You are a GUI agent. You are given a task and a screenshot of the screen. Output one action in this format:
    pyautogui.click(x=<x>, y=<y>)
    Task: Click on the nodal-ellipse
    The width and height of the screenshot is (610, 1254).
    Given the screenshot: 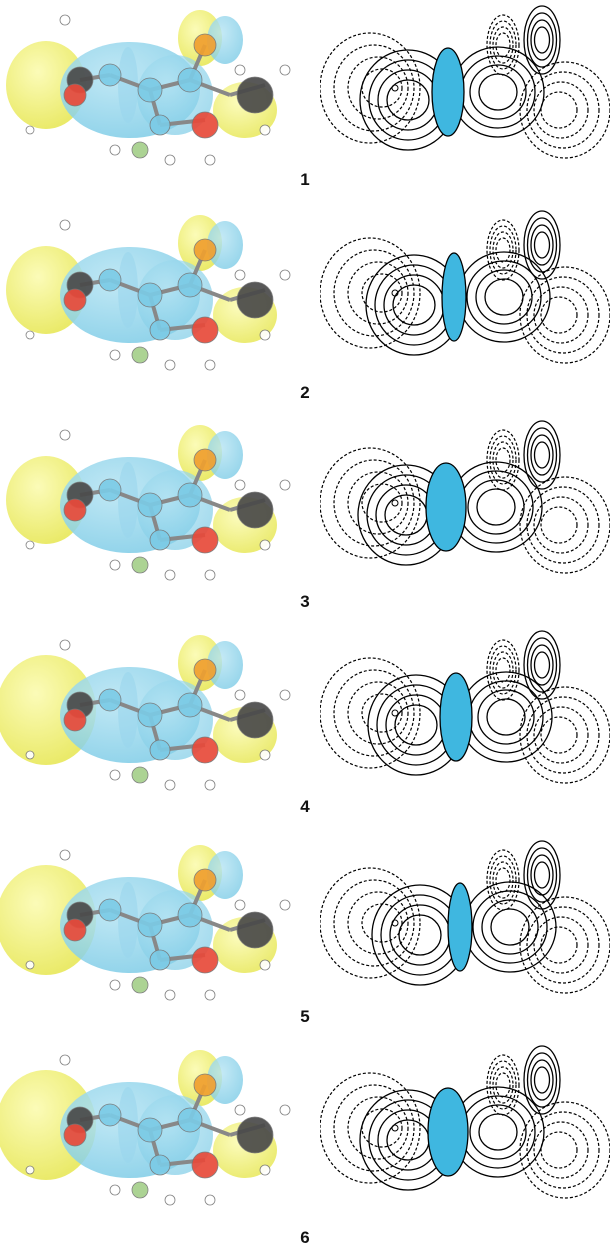 What is the action you would take?
    pyautogui.click(x=128, y=920)
    